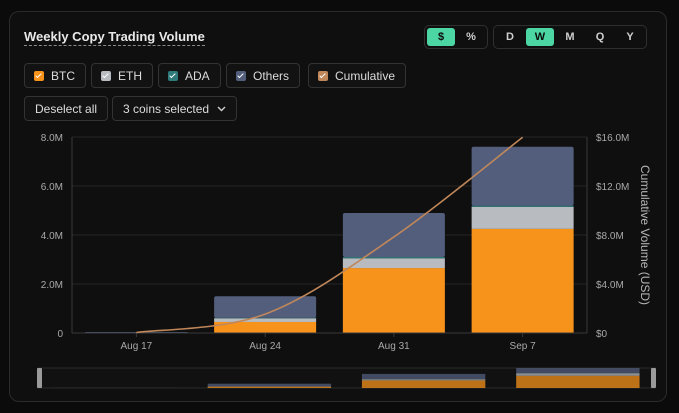 The width and height of the screenshot is (679, 413). What do you see at coordinates (197, 75) in the screenshot?
I see `filter-chip-label: ADA` at bounding box center [197, 75].